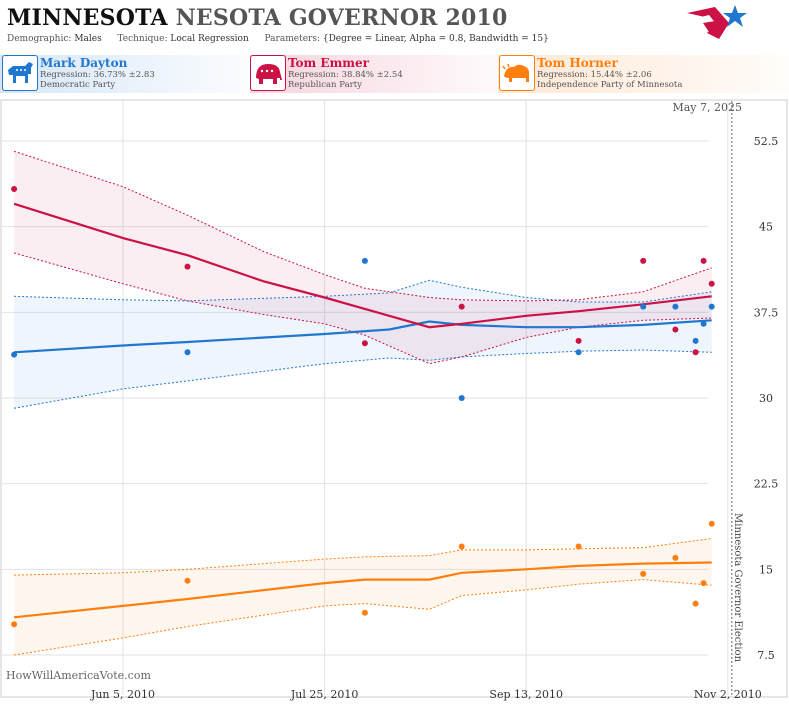 The image size is (789, 704). I want to click on technique-label: Technique:, so click(142, 39).